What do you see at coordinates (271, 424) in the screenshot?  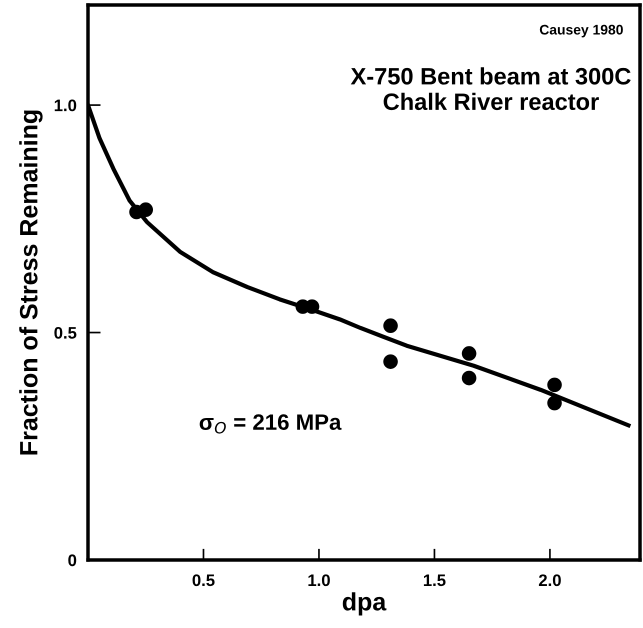 I see `annotation: σ$_{O}$ = 216 MPa` at bounding box center [271, 424].